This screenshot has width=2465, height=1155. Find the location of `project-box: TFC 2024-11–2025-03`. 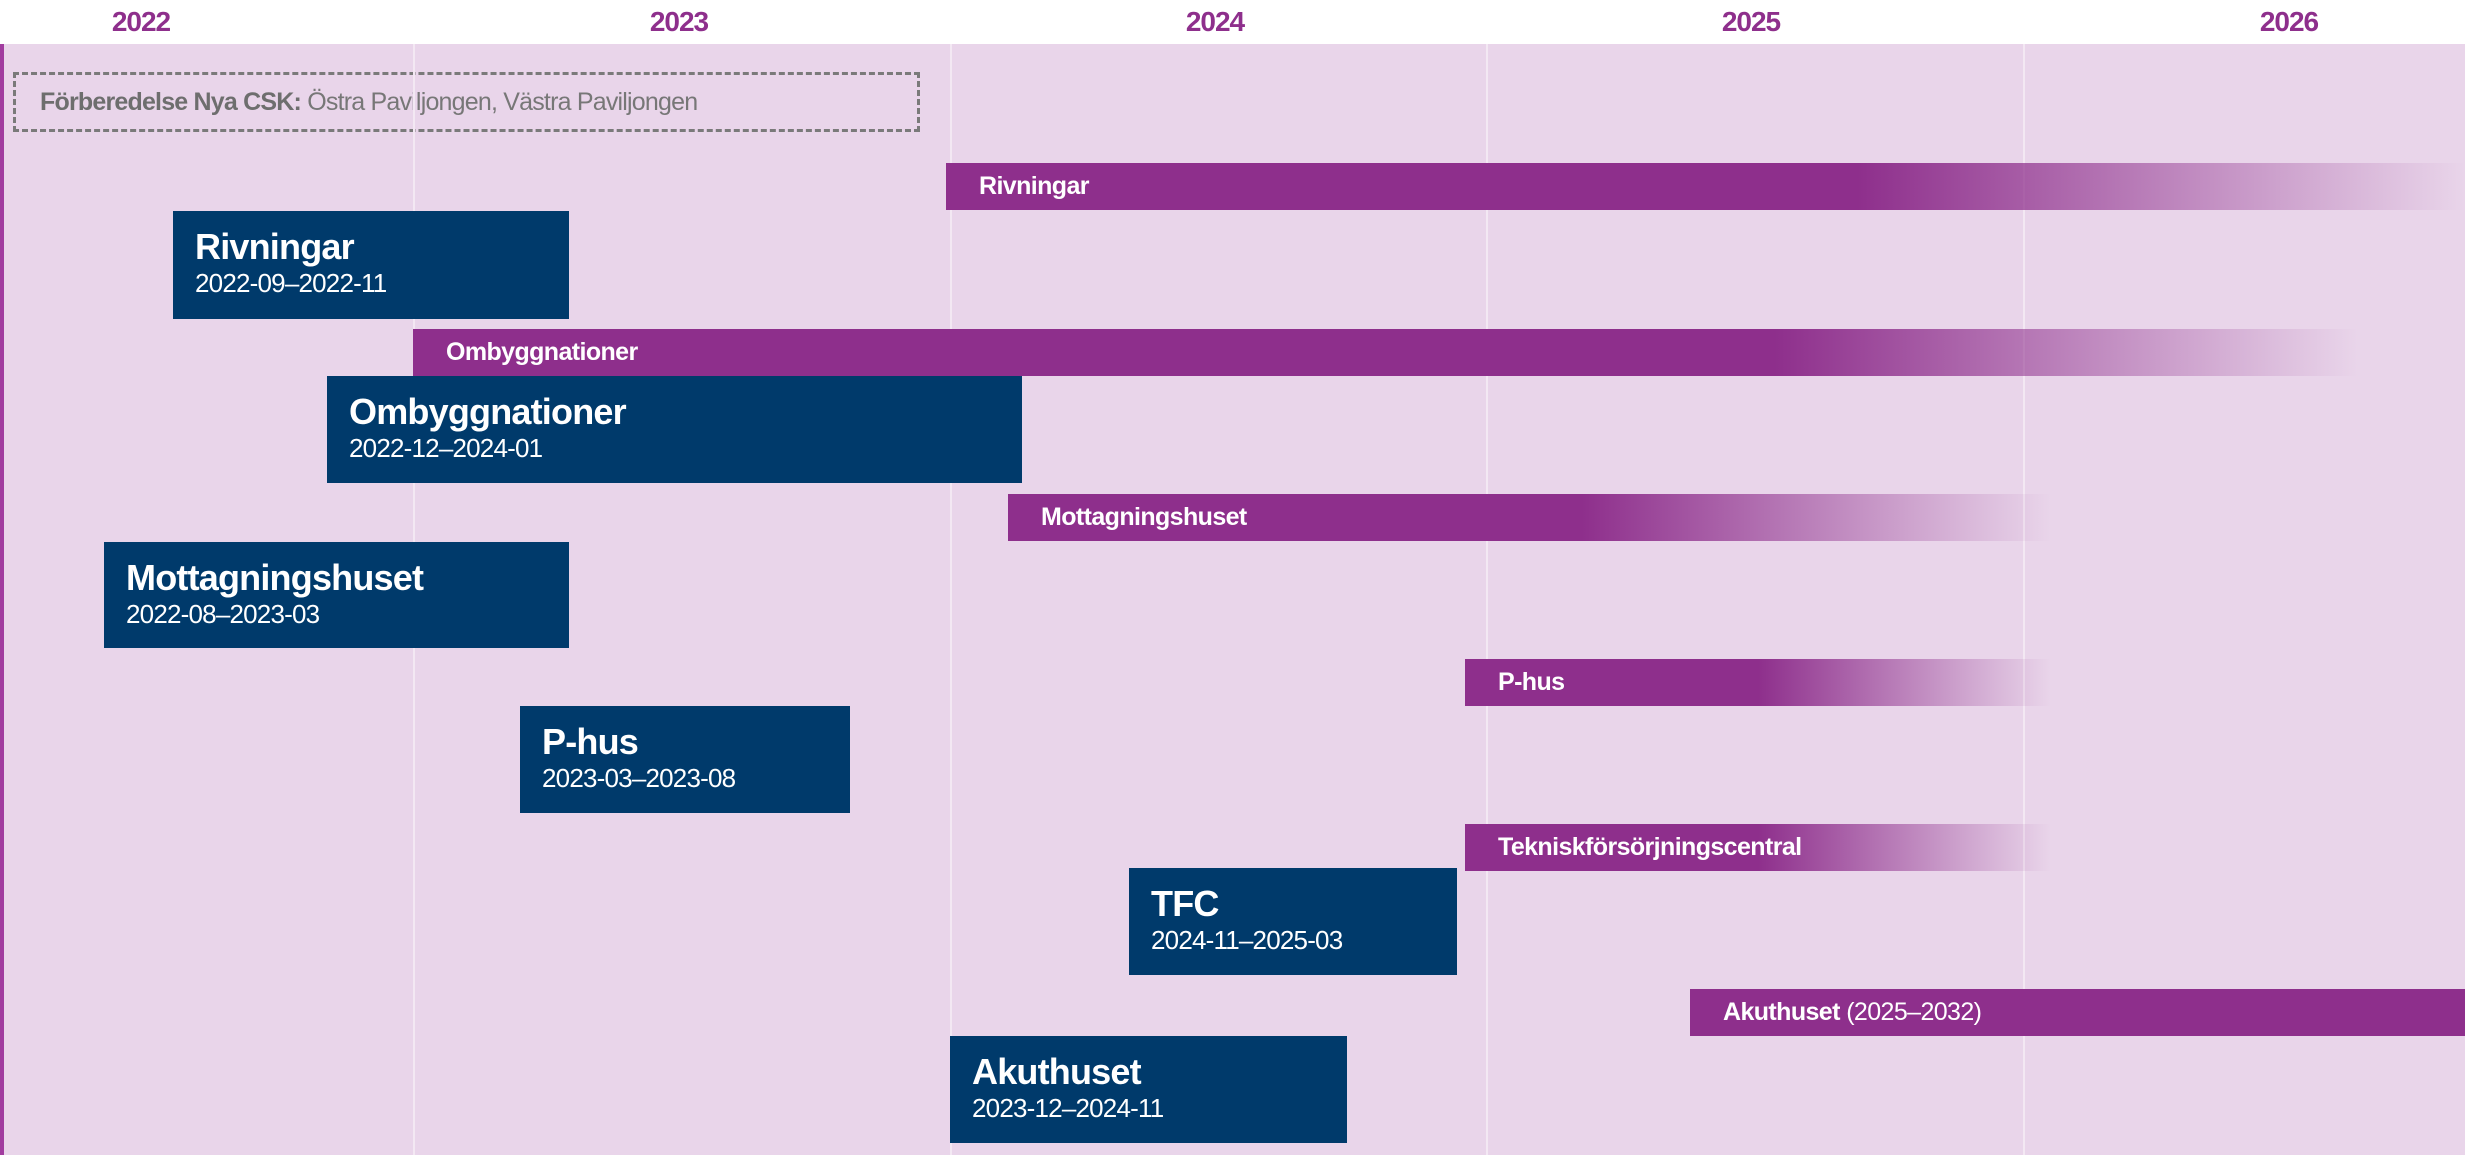

project-box: TFC 2024-11–2025-03 is located at coordinates (1293, 921).